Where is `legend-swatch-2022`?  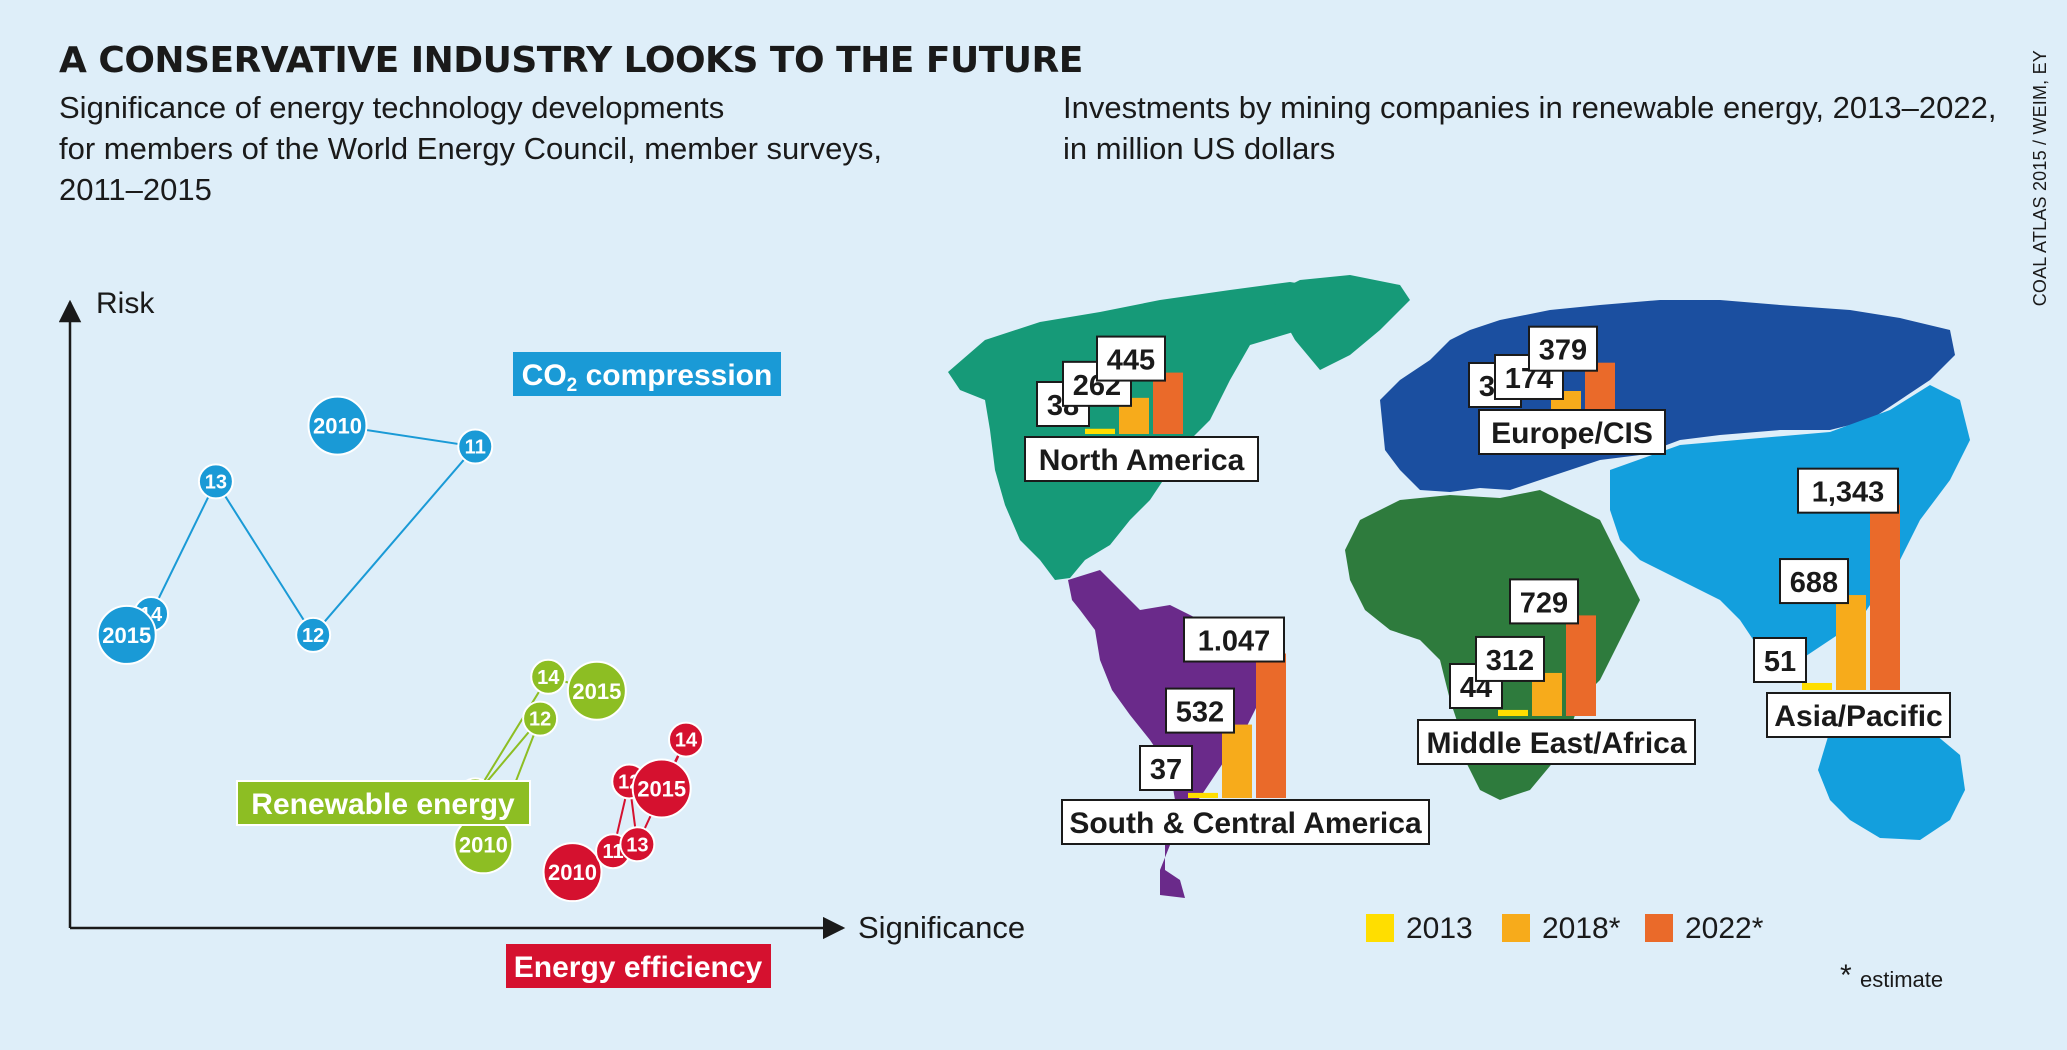 legend-swatch-2022 is located at coordinates (1659, 928).